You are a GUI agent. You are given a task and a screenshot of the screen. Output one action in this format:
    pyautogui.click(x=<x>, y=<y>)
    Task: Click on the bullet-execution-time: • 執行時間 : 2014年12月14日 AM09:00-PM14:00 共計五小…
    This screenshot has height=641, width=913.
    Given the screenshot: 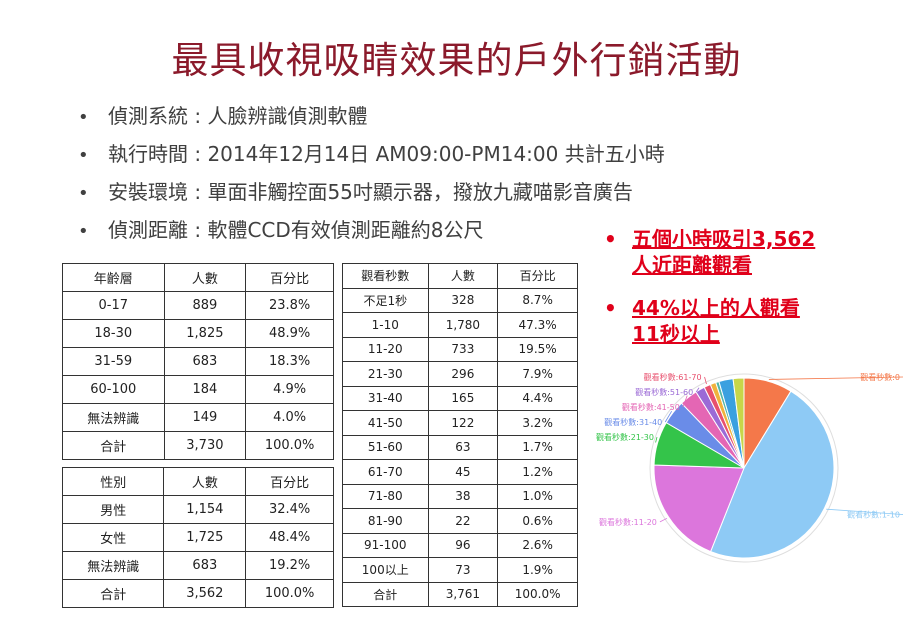 What is the action you would take?
    pyautogui.click(x=371, y=155)
    